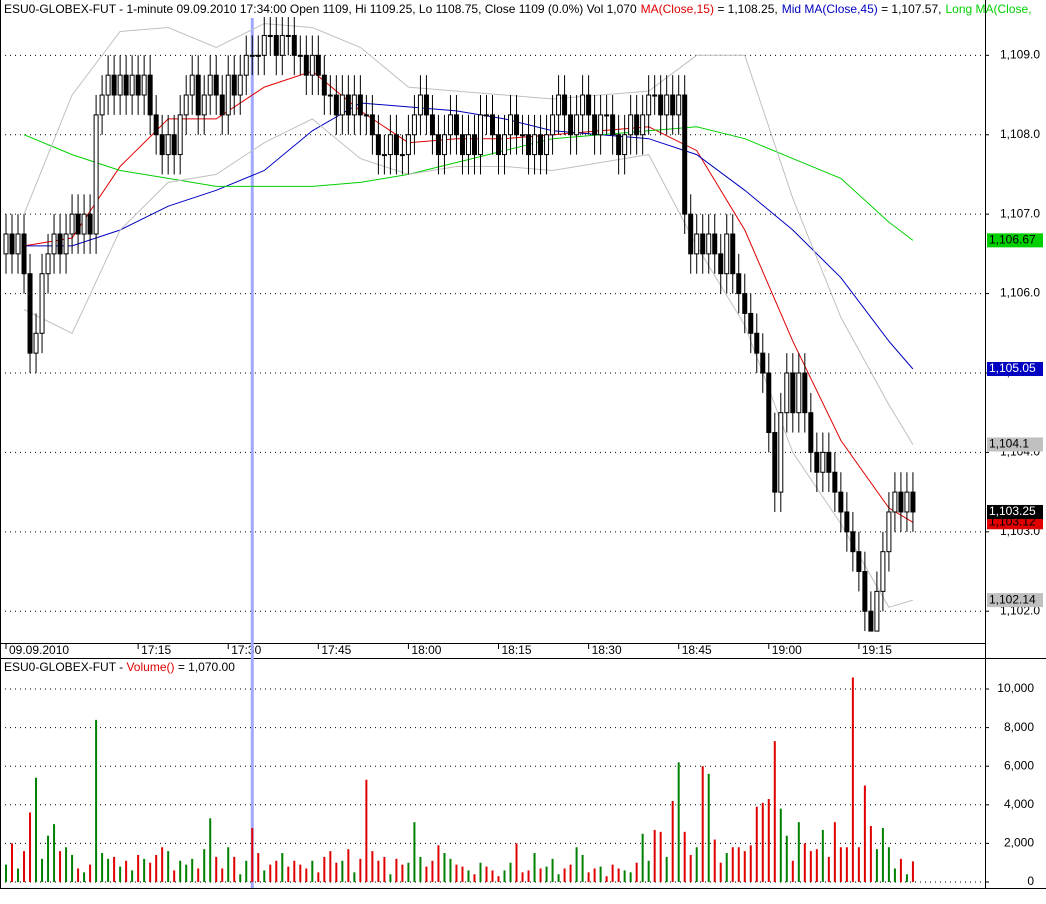 The width and height of the screenshot is (1046, 904). What do you see at coordinates (1020, 54) in the screenshot?
I see `y-tick-label: 1,109.0` at bounding box center [1020, 54].